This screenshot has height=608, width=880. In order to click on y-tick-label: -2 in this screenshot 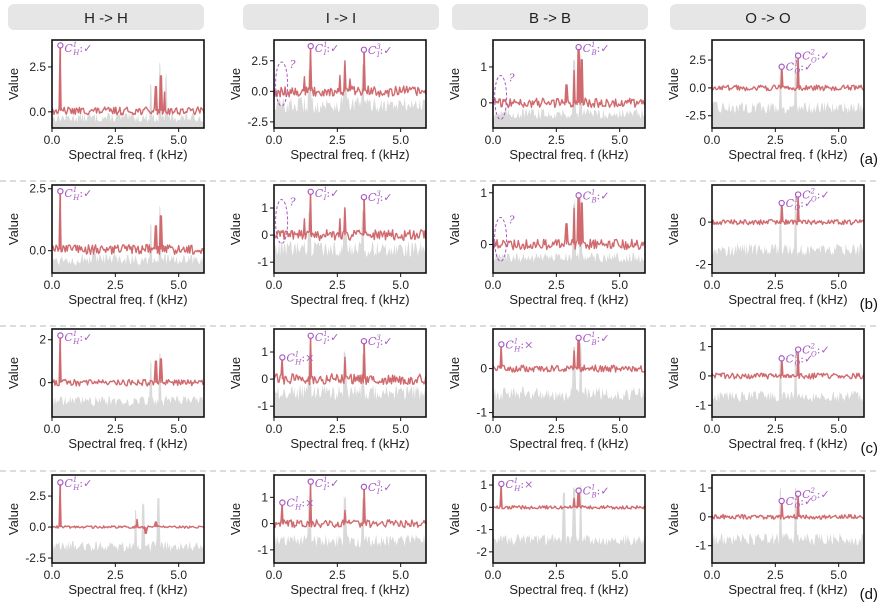, I will do `click(481, 552)`.